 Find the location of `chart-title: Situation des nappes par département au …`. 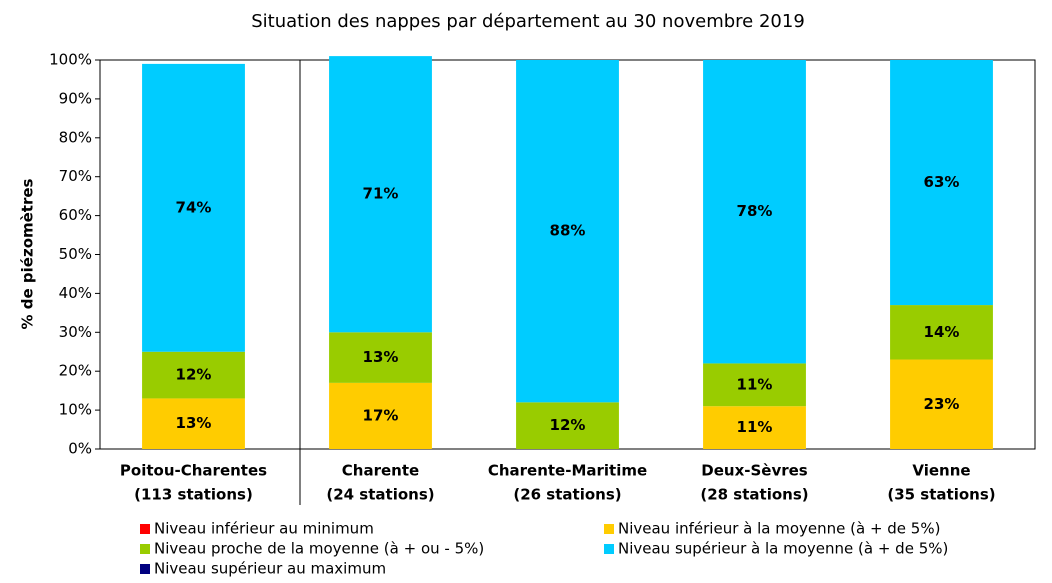

chart-title: Situation des nappes par département au … is located at coordinates (528, 21).